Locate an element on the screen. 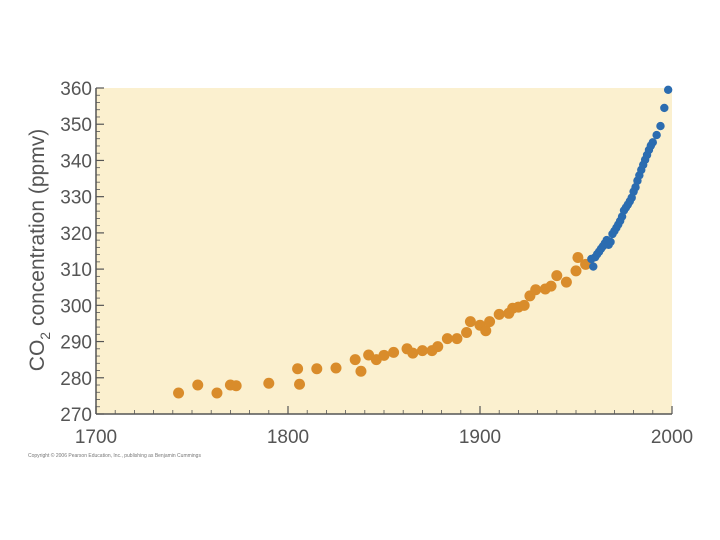  y-tick-label: 360 is located at coordinates (76, 89).